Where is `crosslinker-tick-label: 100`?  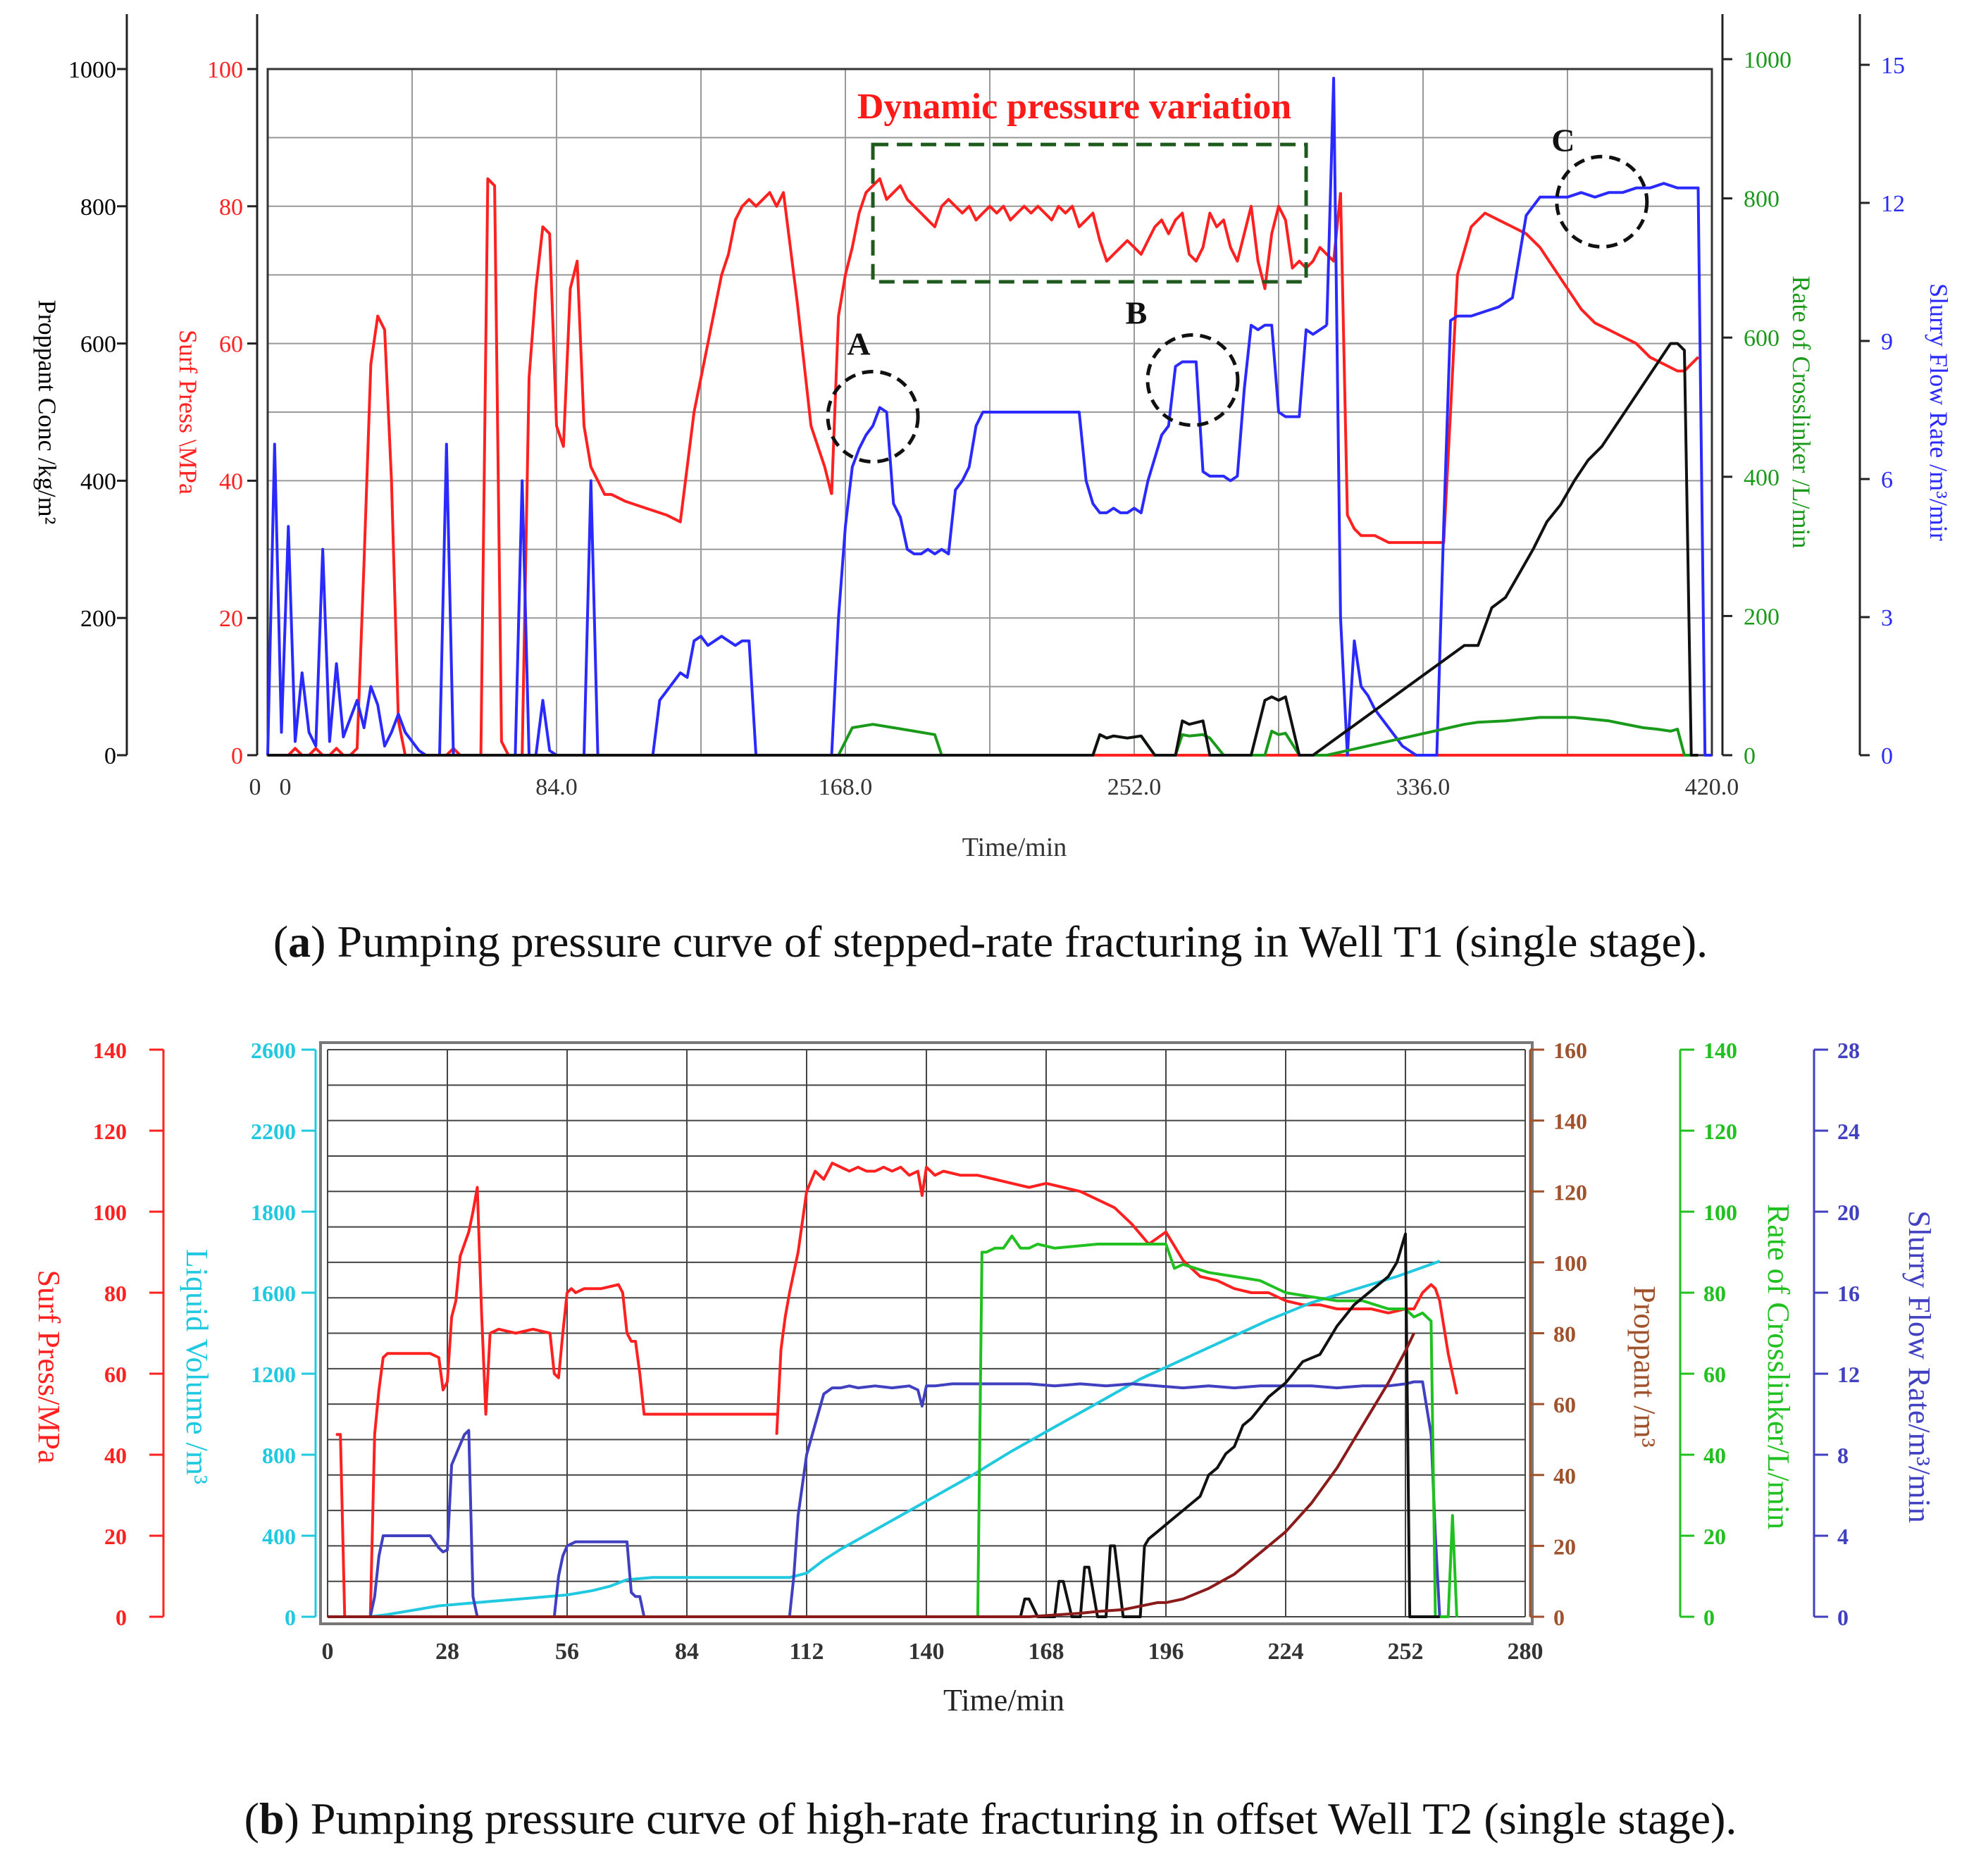
crosslinker-tick-label: 100 is located at coordinates (1720, 1212).